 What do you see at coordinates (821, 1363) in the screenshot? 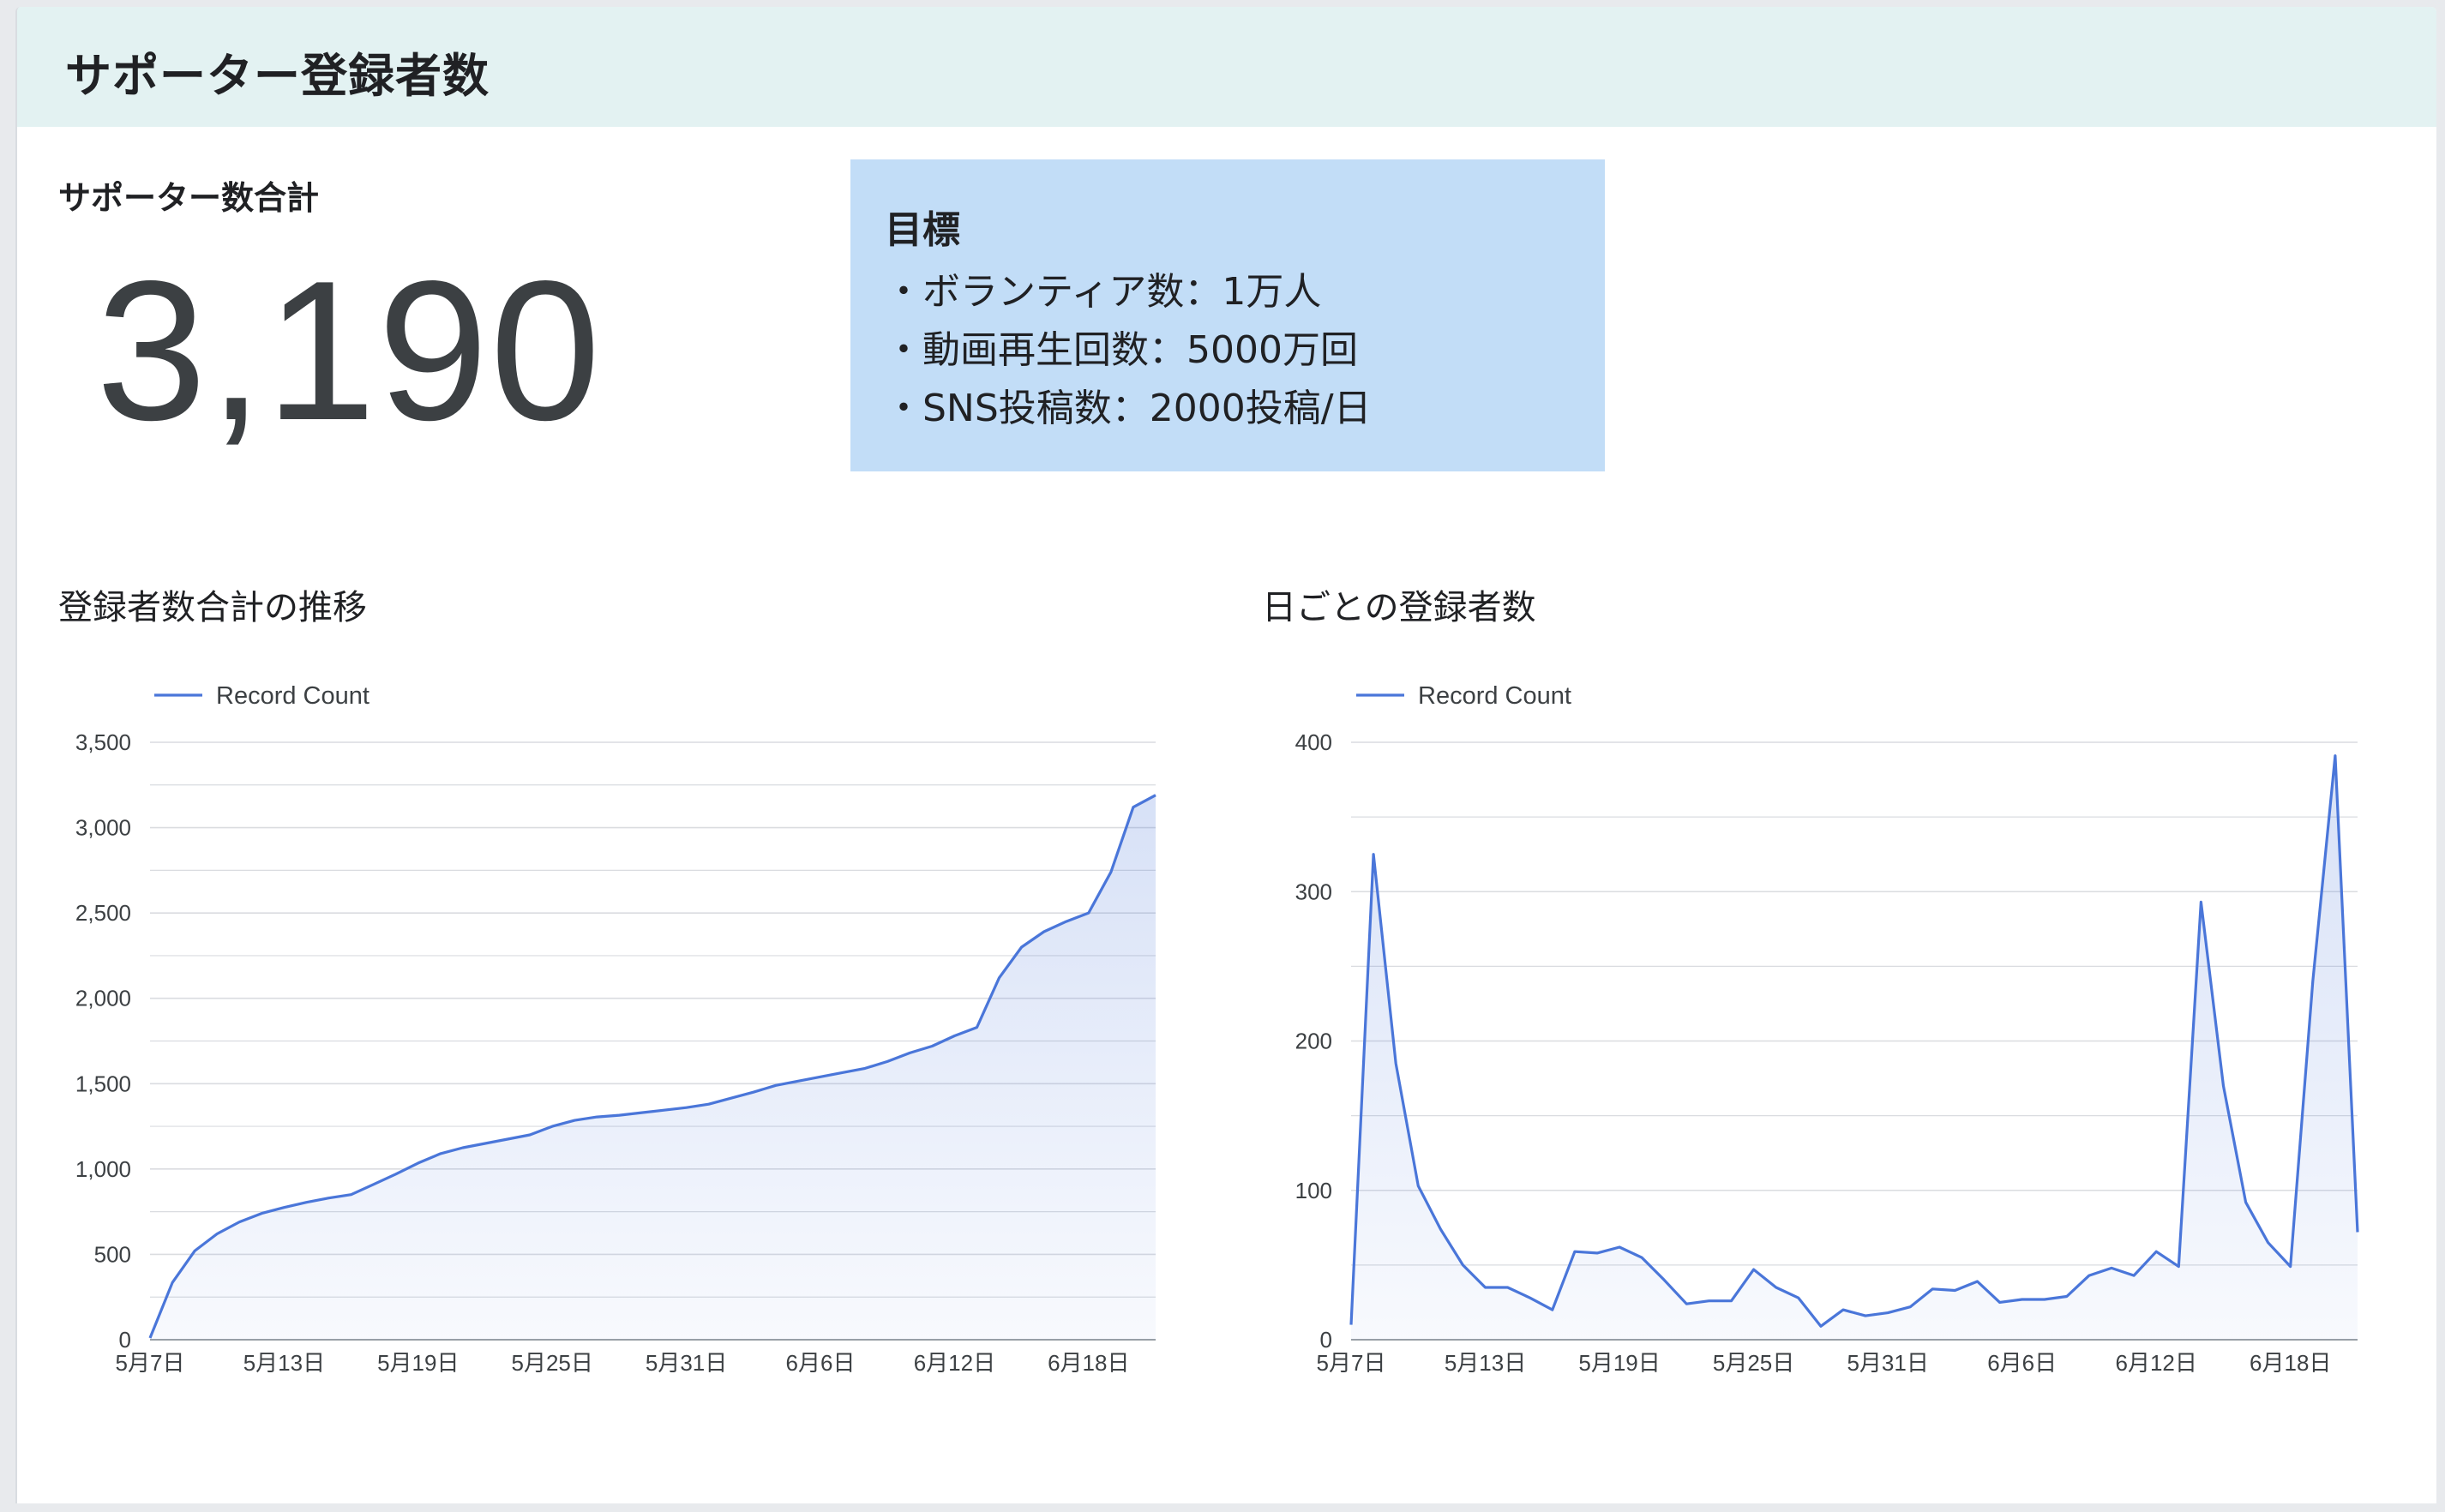
I see `x-tick-label: 6月6日` at bounding box center [821, 1363].